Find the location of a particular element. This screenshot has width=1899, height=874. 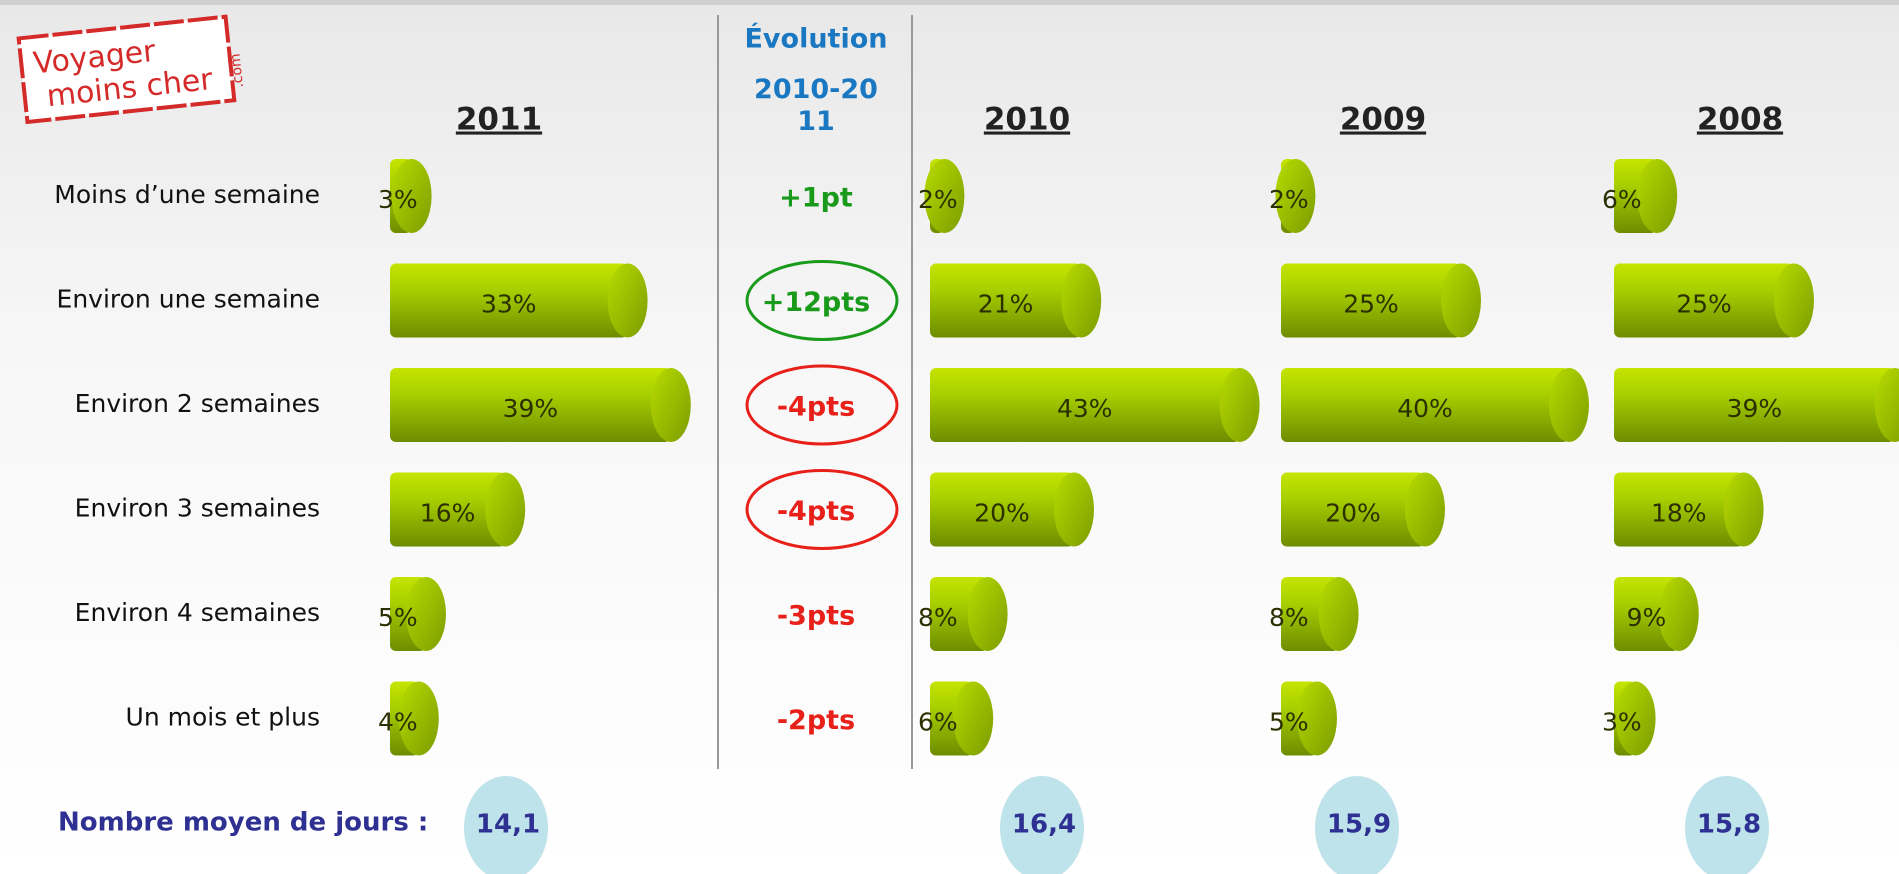

panel-title: 2008 is located at coordinates (1740, 120).